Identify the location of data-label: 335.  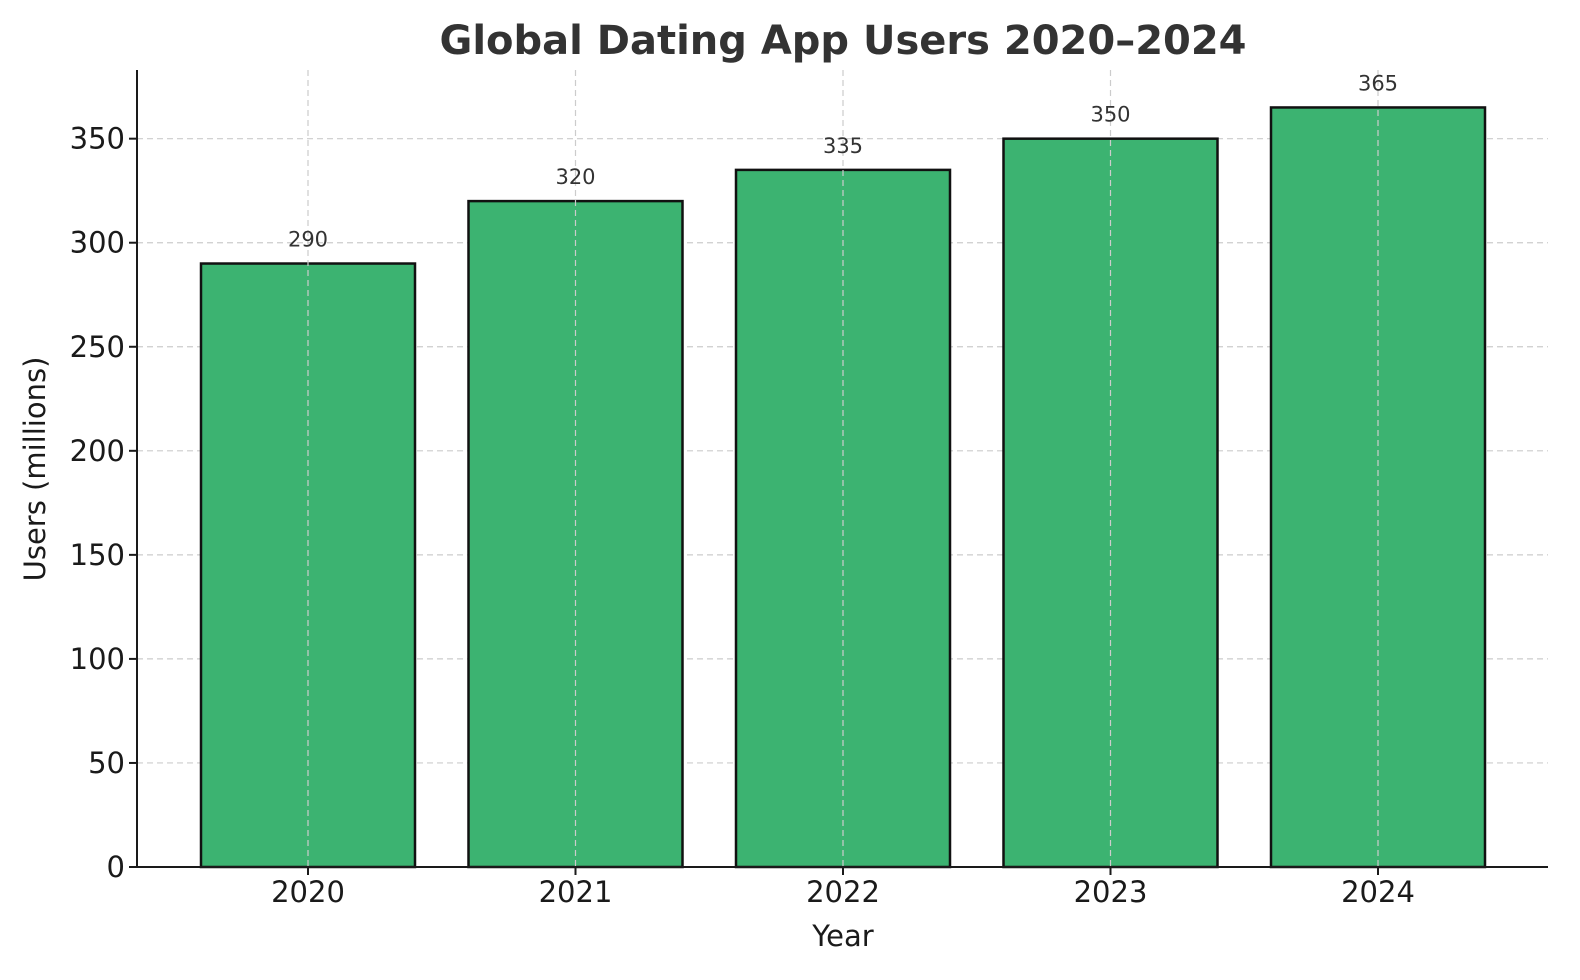
(843, 146).